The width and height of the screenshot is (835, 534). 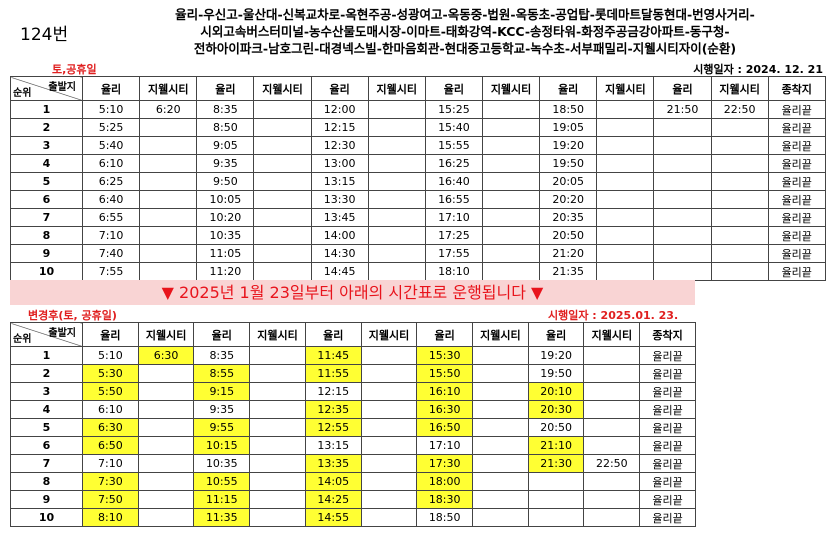 What do you see at coordinates (445, 391) in the screenshot?
I see `time-cell: 16:10` at bounding box center [445, 391].